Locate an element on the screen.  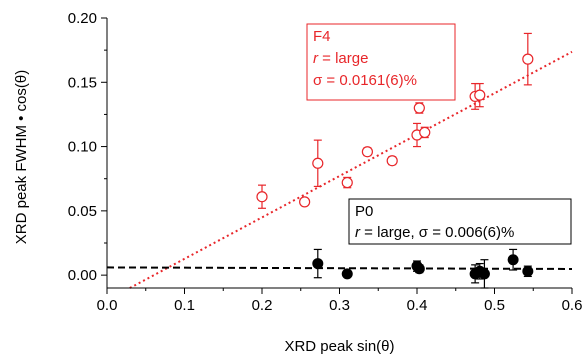
x-tick-label: 0.0 is located at coordinates (107, 305).